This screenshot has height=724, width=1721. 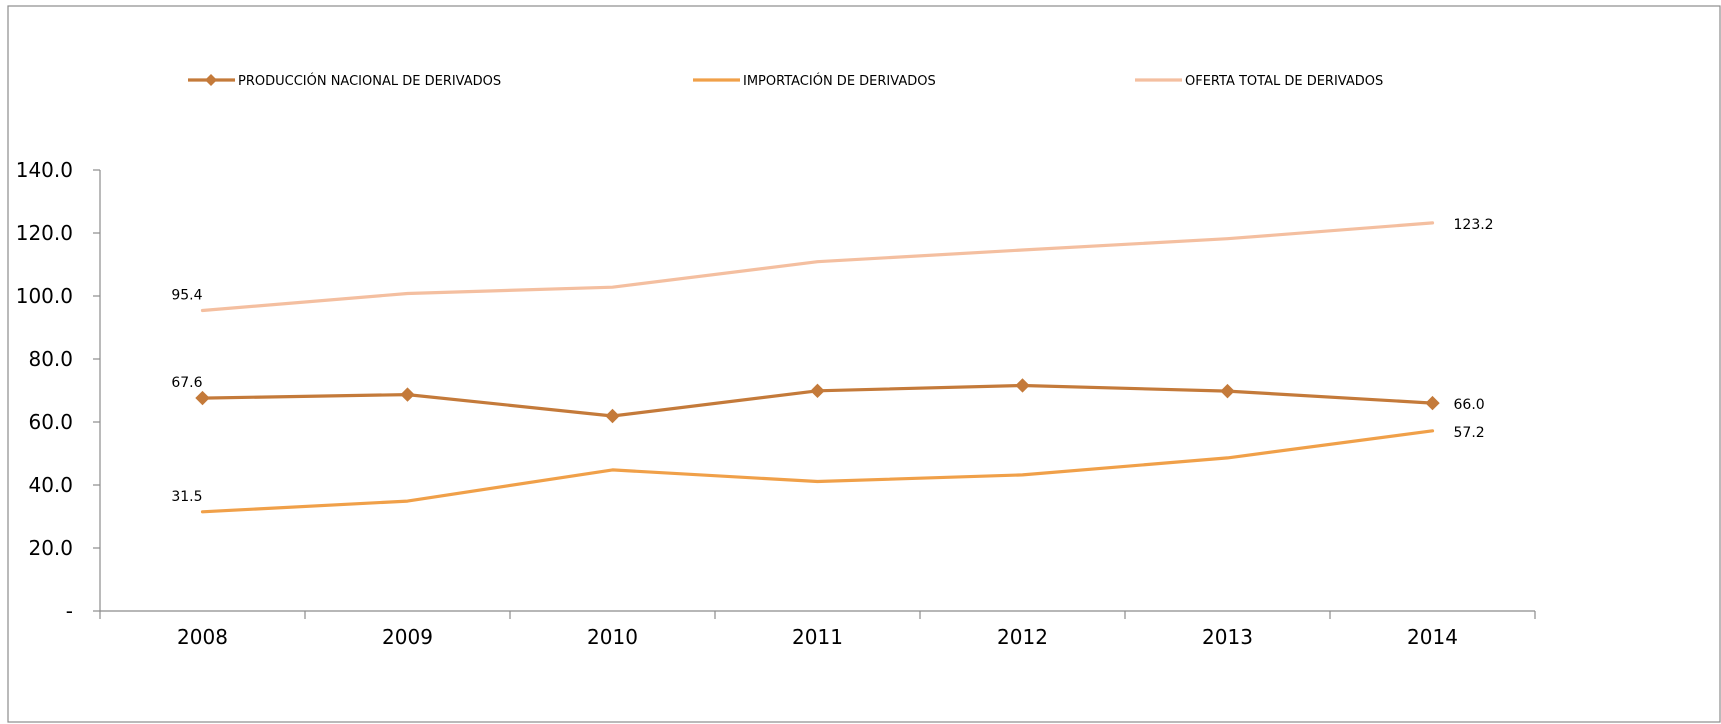 I want to click on data-label: 95.4, so click(x=186, y=295).